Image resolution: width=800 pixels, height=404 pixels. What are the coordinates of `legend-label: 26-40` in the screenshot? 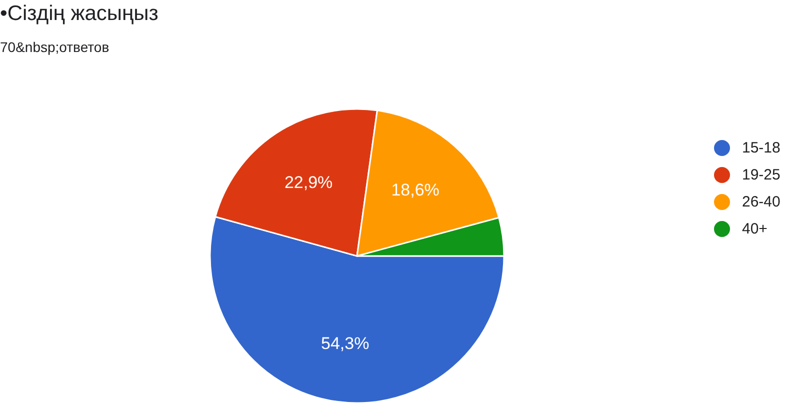 It's located at (761, 202).